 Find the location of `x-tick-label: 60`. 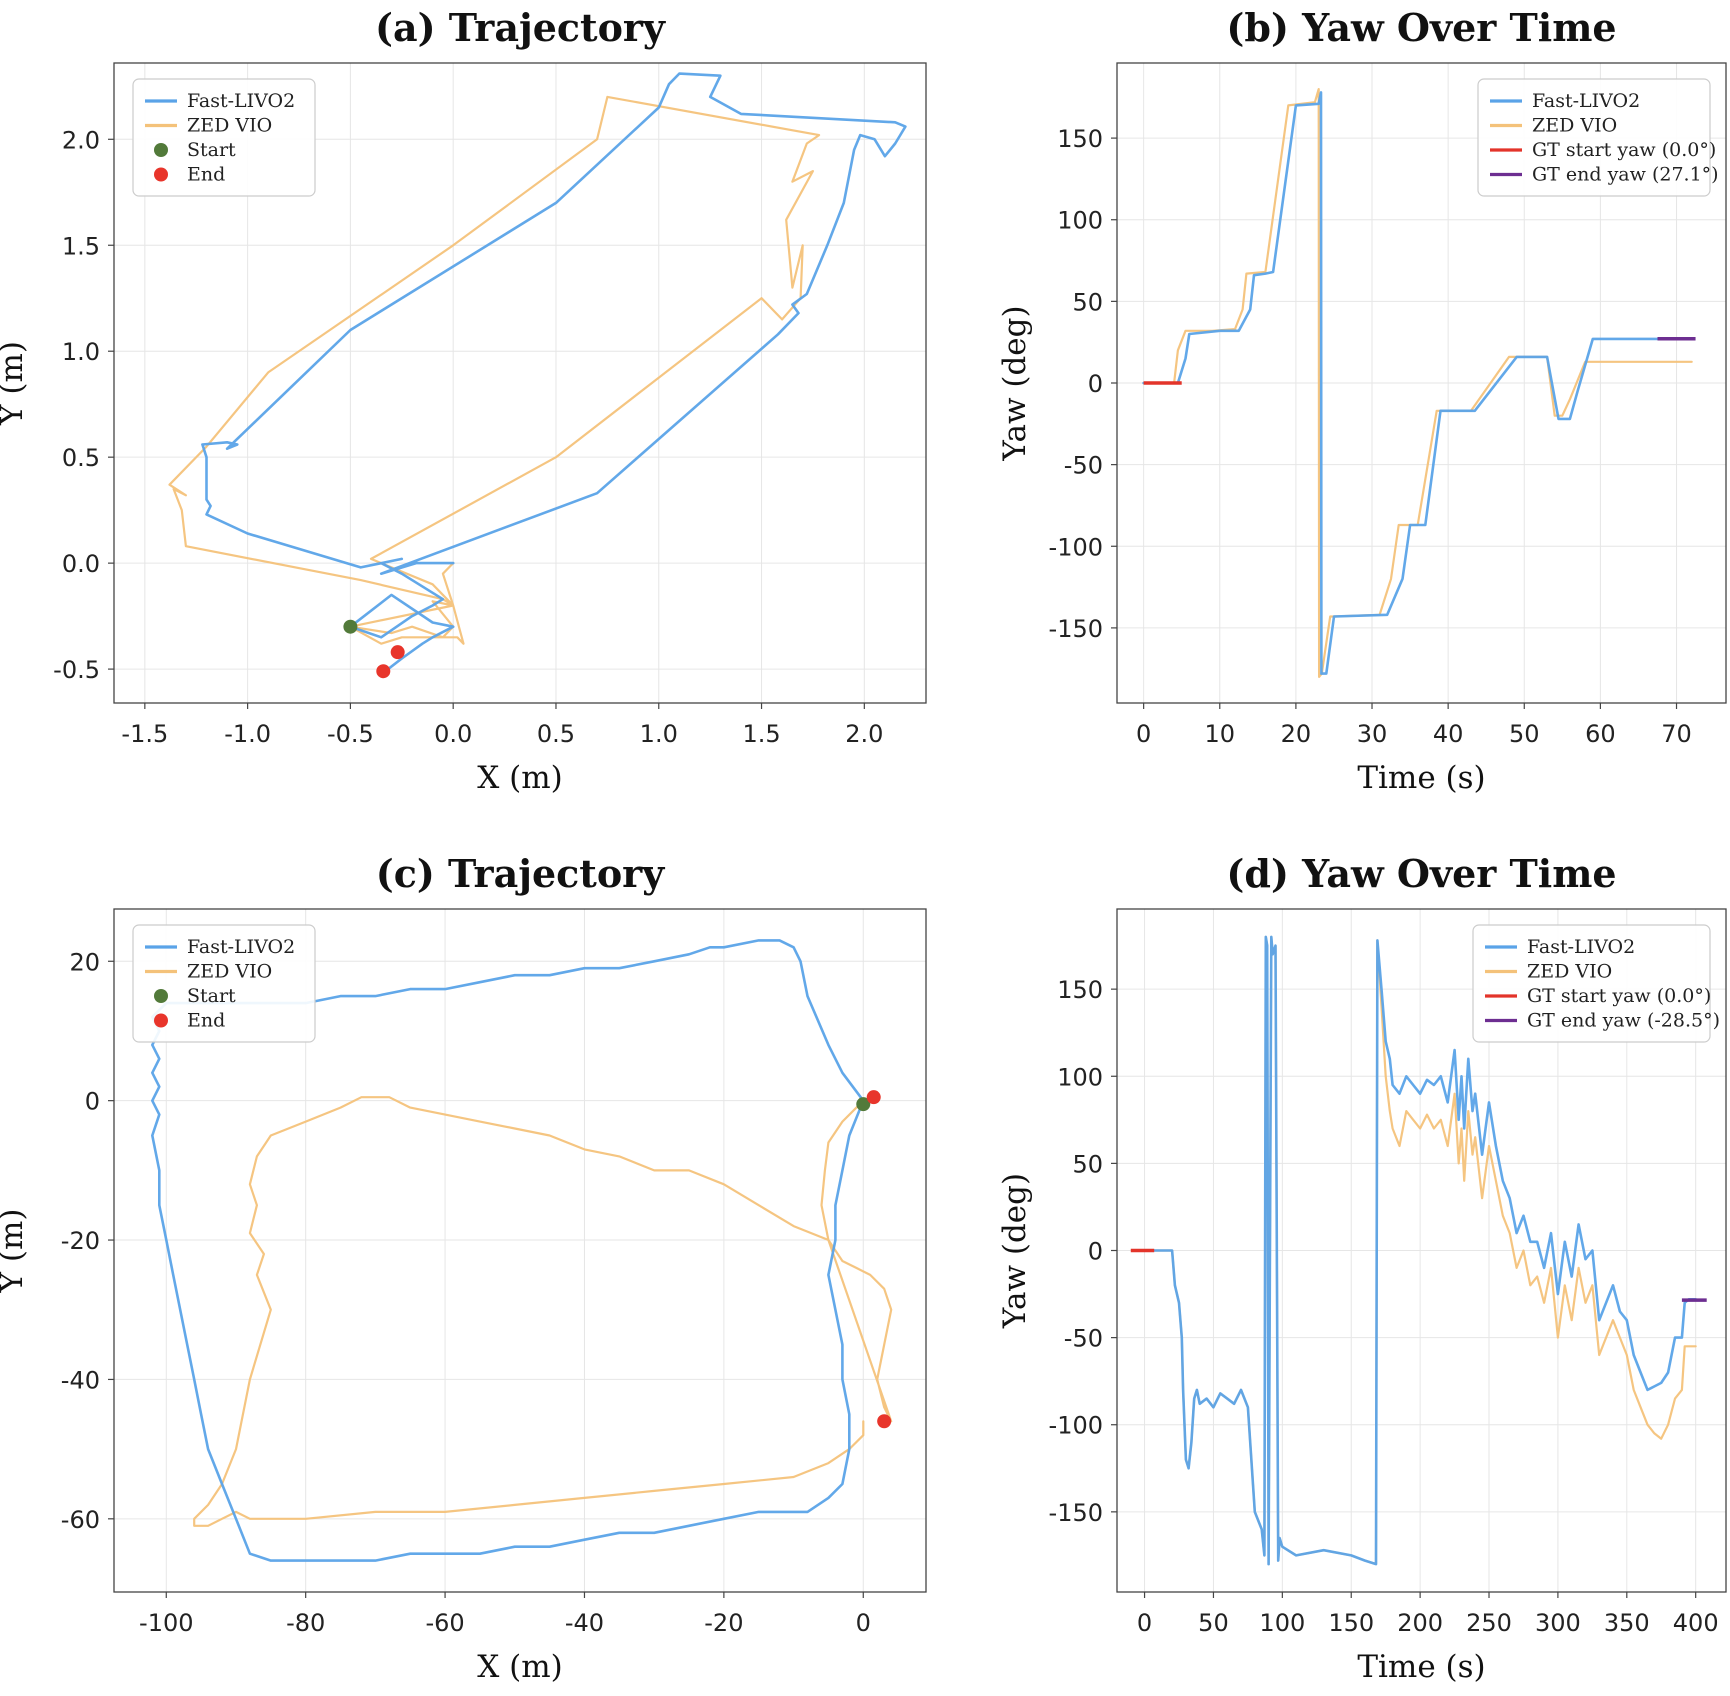

x-tick-label: 60 is located at coordinates (1600, 734).